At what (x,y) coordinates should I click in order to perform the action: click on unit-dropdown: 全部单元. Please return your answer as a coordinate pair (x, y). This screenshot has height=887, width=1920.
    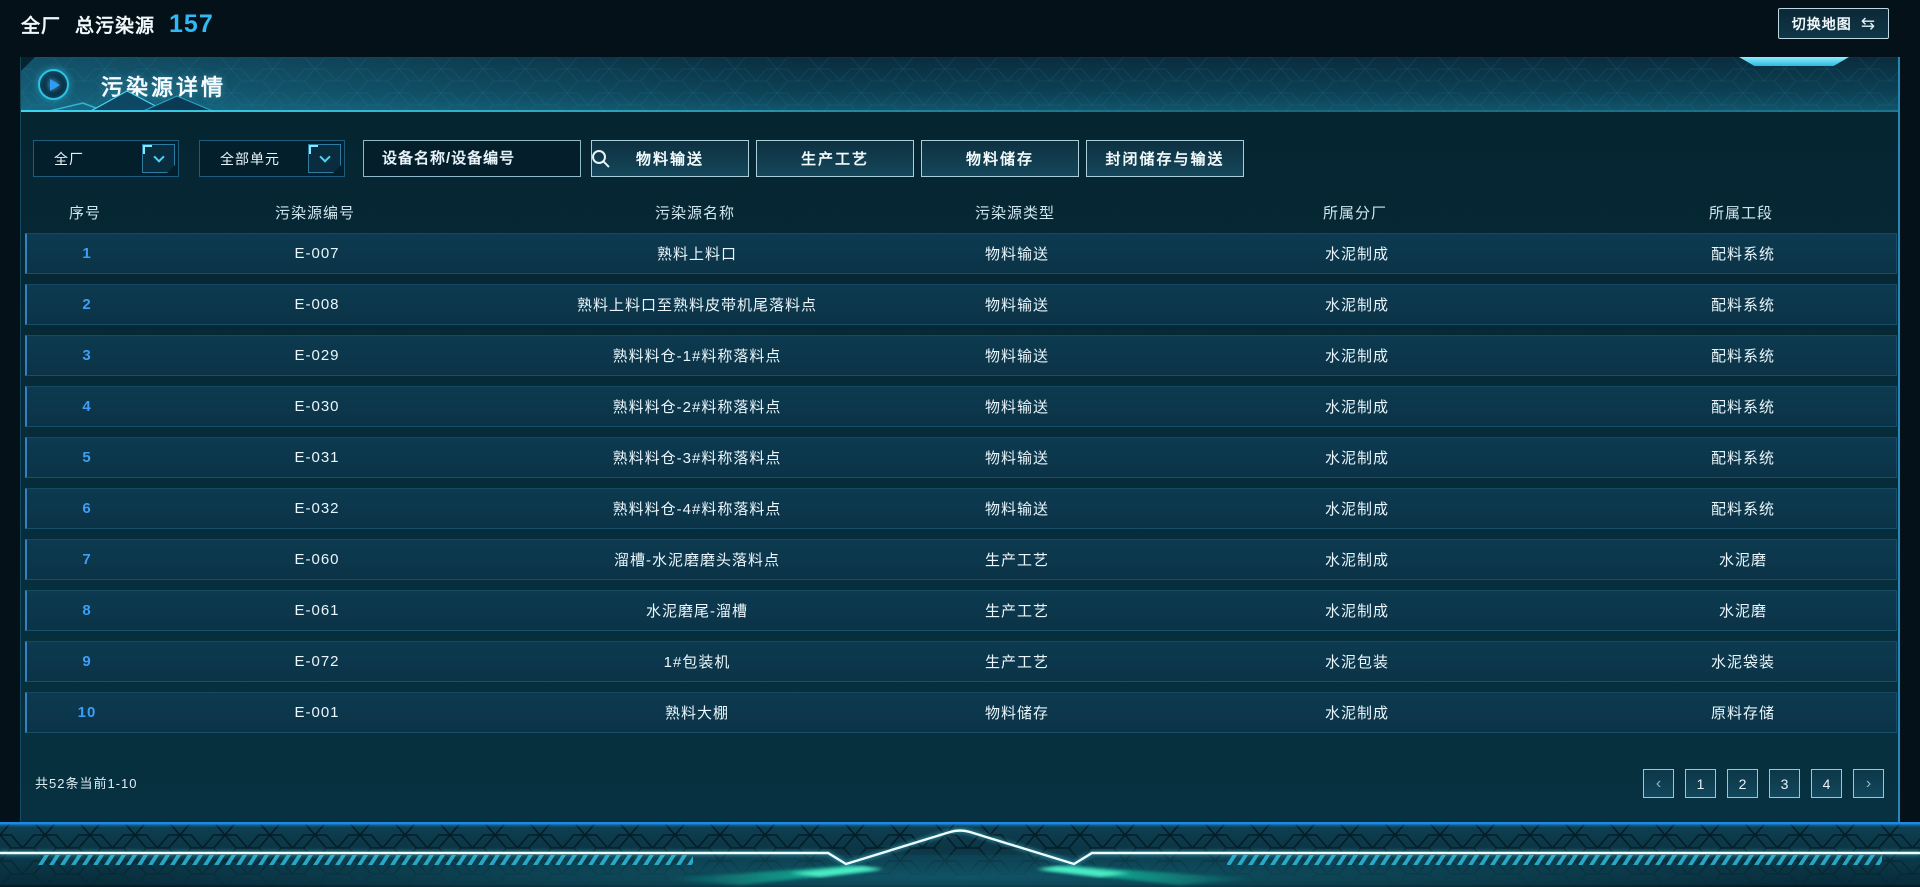
    Looking at the image, I should click on (272, 158).